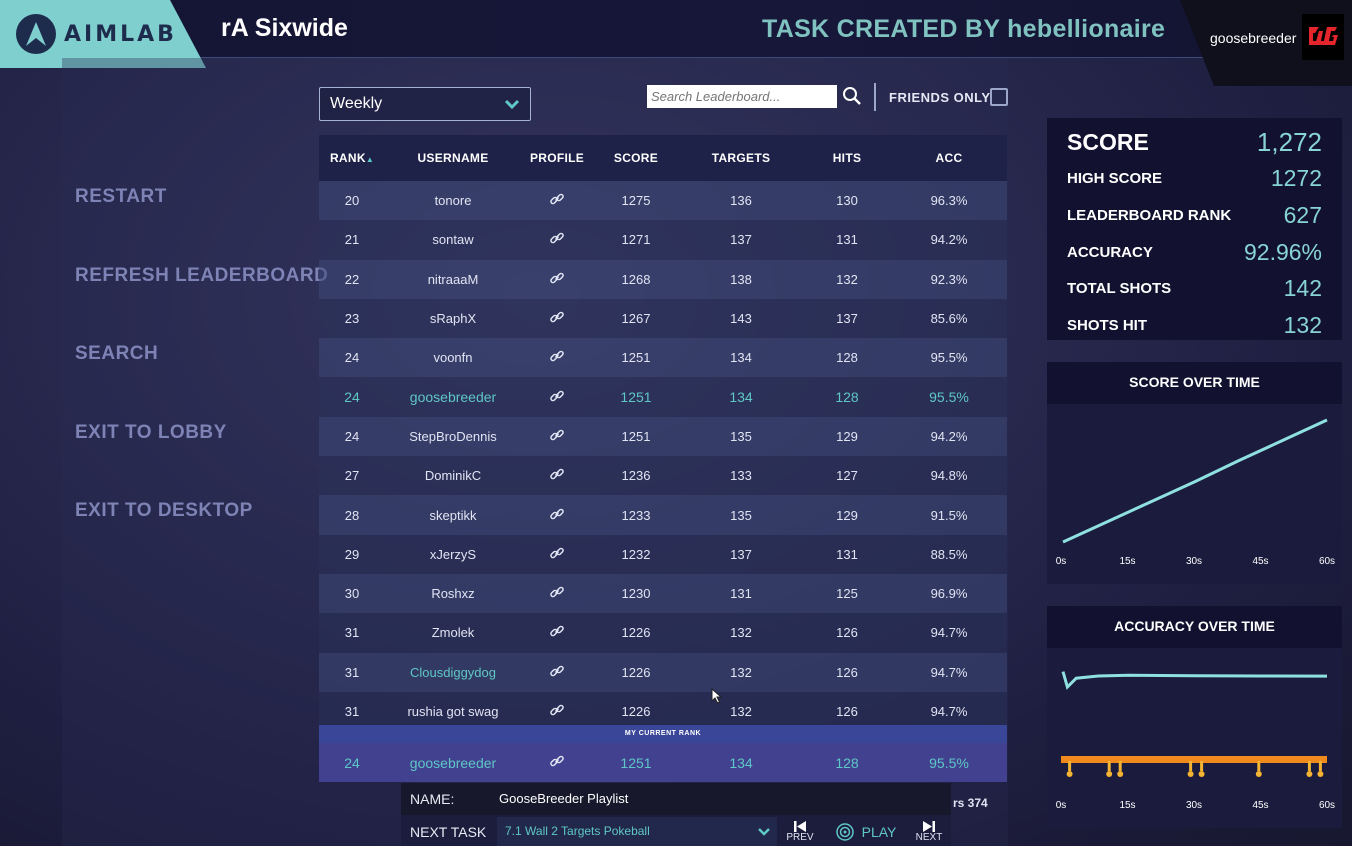 The height and width of the screenshot is (846, 1352). What do you see at coordinates (557, 158) in the screenshot?
I see `col-profile: PROFILE` at bounding box center [557, 158].